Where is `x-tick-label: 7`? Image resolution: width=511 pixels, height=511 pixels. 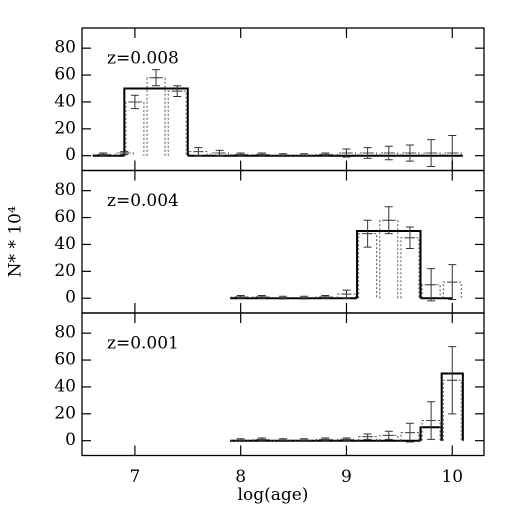 x-tick-label: 7 is located at coordinates (134, 477).